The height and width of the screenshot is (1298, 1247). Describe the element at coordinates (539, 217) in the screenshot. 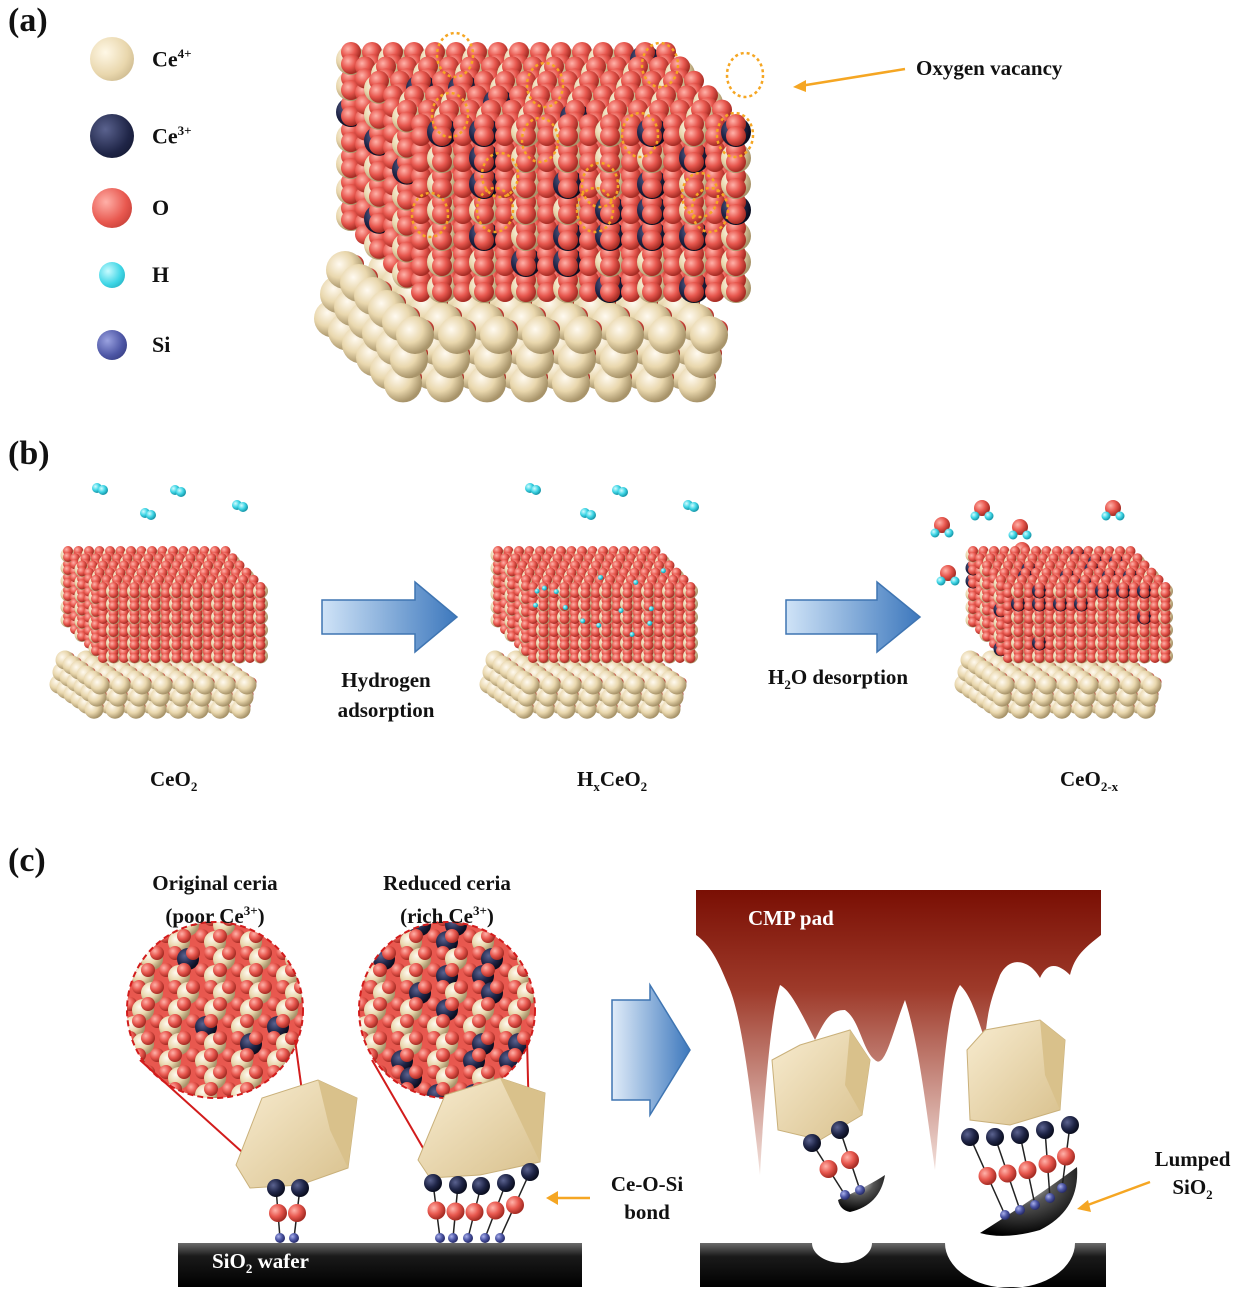

I see `ceria-crystal-a` at that location.